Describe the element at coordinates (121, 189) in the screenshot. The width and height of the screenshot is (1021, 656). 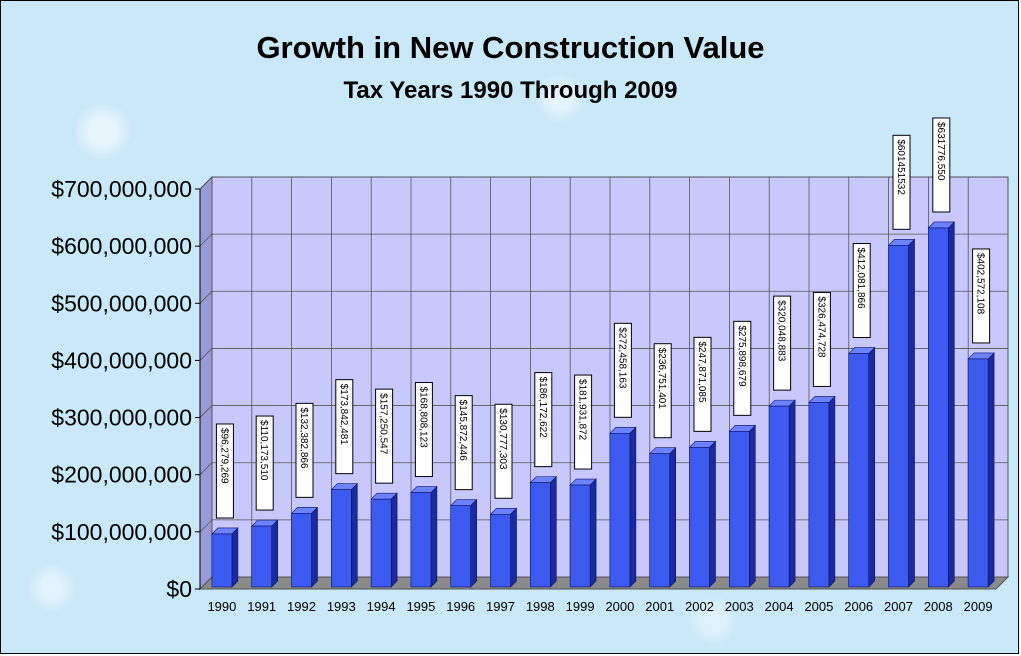
I see `y-tick-label: $700,000,000` at that location.